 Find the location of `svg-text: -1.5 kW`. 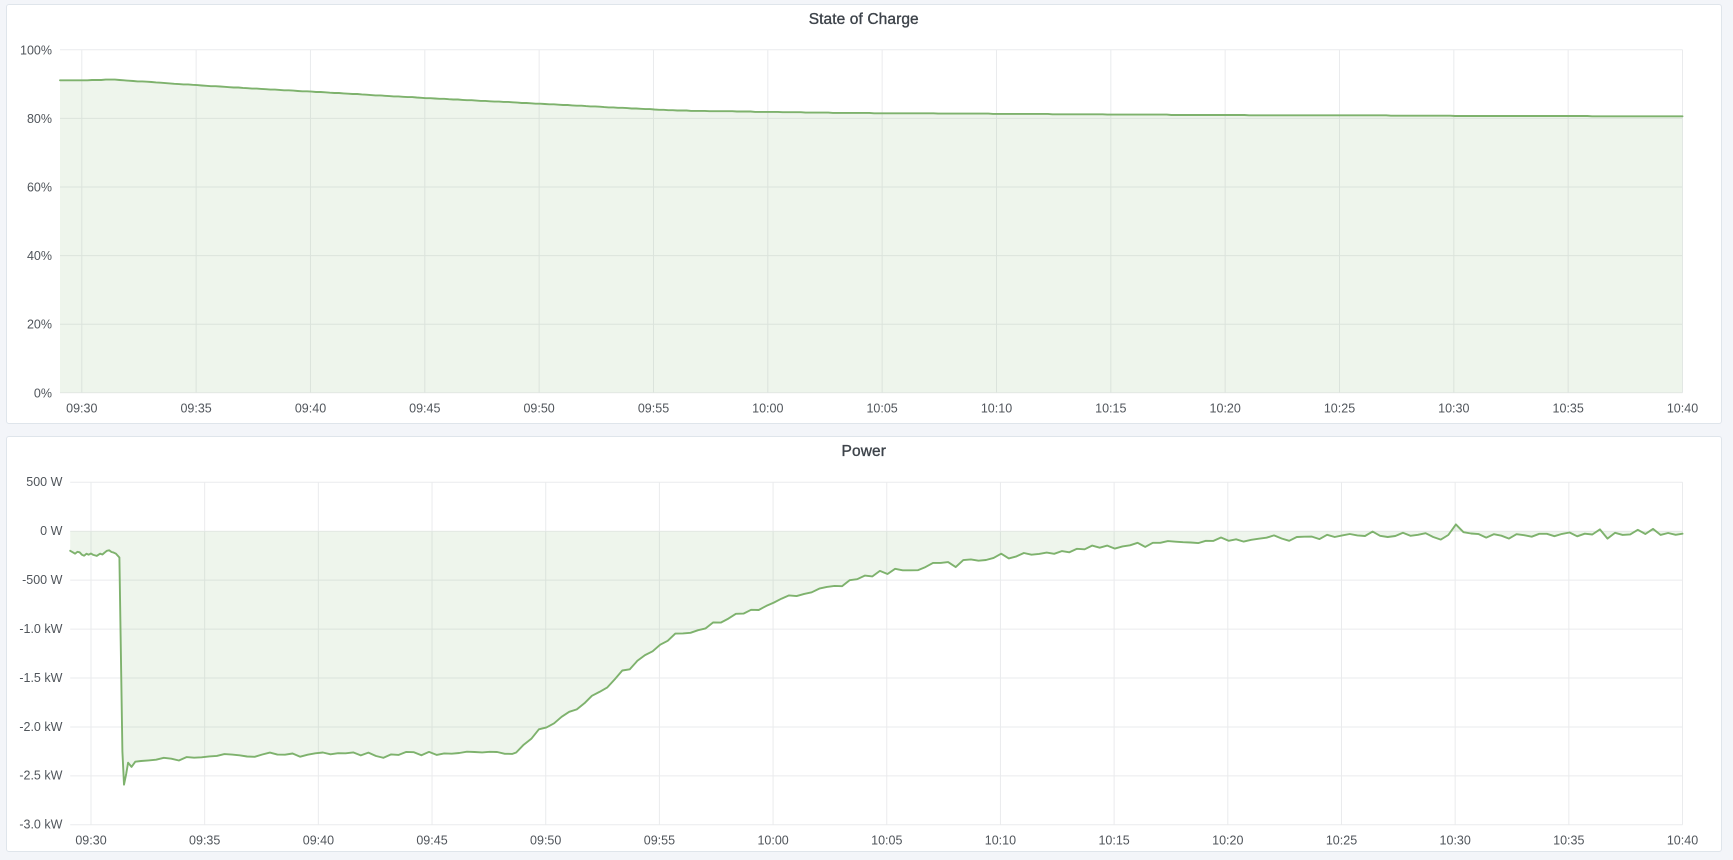

svg-text: -1.5 kW is located at coordinates (40, 677).